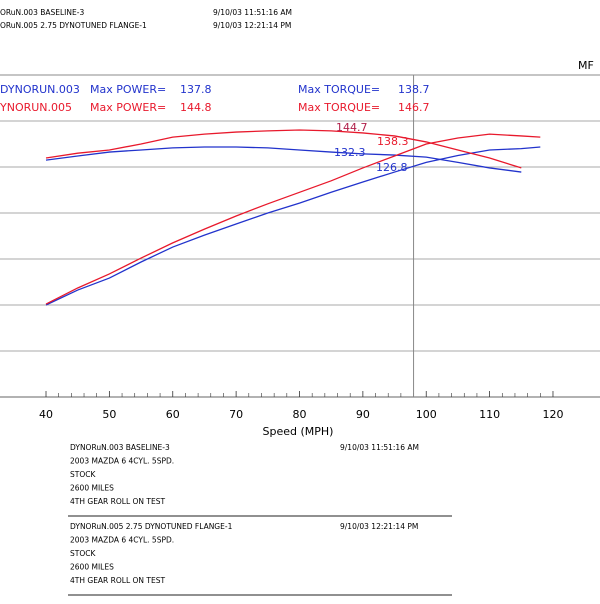  I want to click on x-tick-label: 100, so click(426, 414).